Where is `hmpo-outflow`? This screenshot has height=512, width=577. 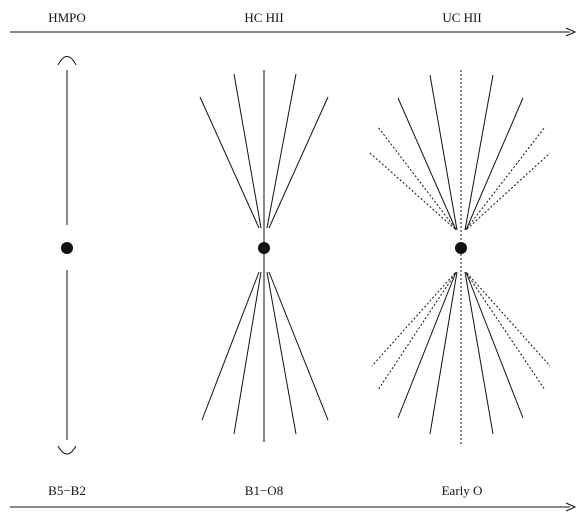
hmpo-outflow is located at coordinates (67, 255).